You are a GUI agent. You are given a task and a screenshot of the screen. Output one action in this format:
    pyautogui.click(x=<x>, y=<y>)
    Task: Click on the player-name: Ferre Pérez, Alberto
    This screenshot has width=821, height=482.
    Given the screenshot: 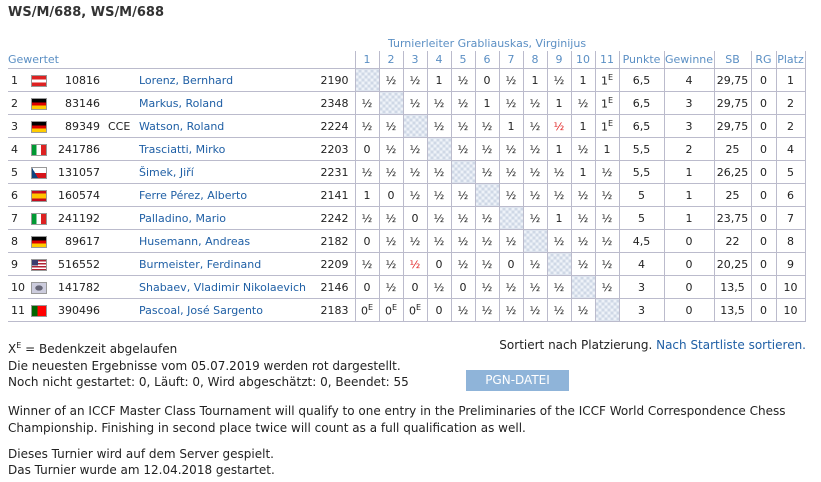 What is the action you would take?
    pyautogui.click(x=193, y=195)
    